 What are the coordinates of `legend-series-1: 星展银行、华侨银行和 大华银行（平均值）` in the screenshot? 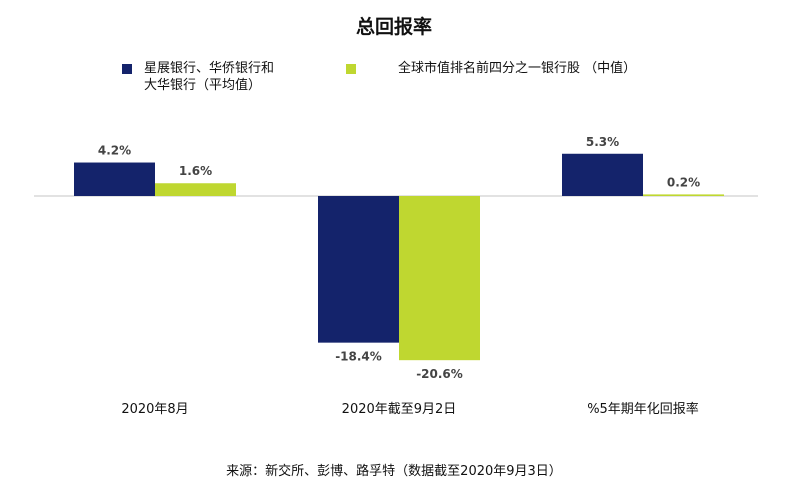 It's located at (198, 77).